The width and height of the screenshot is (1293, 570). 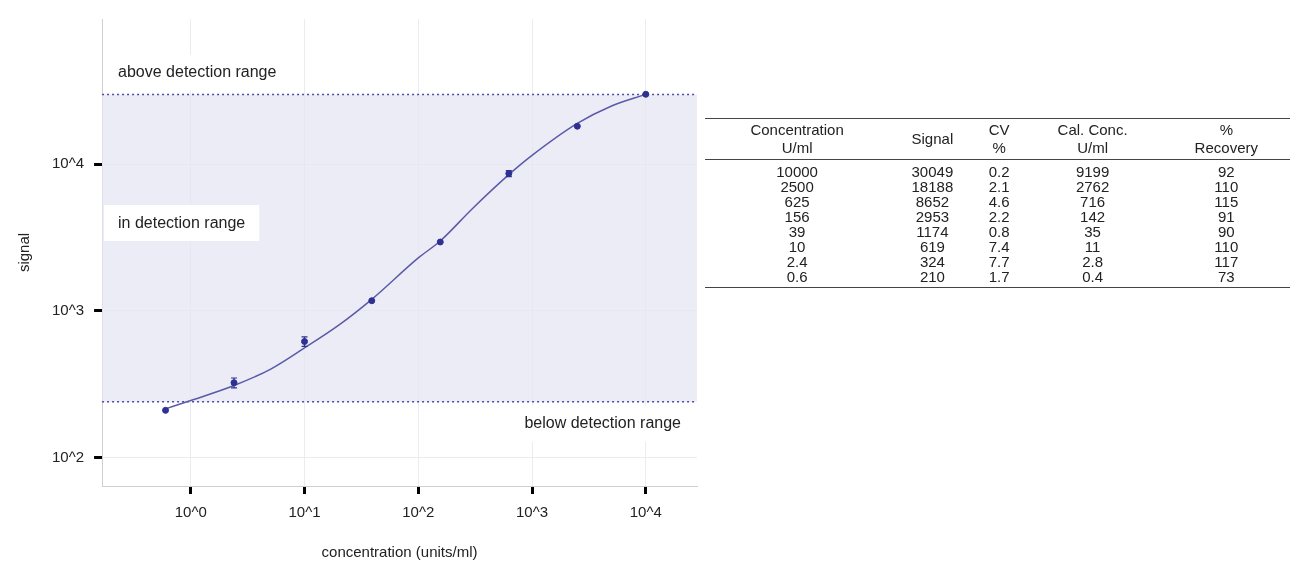 I want to click on text: 2.4, so click(x=797, y=261).